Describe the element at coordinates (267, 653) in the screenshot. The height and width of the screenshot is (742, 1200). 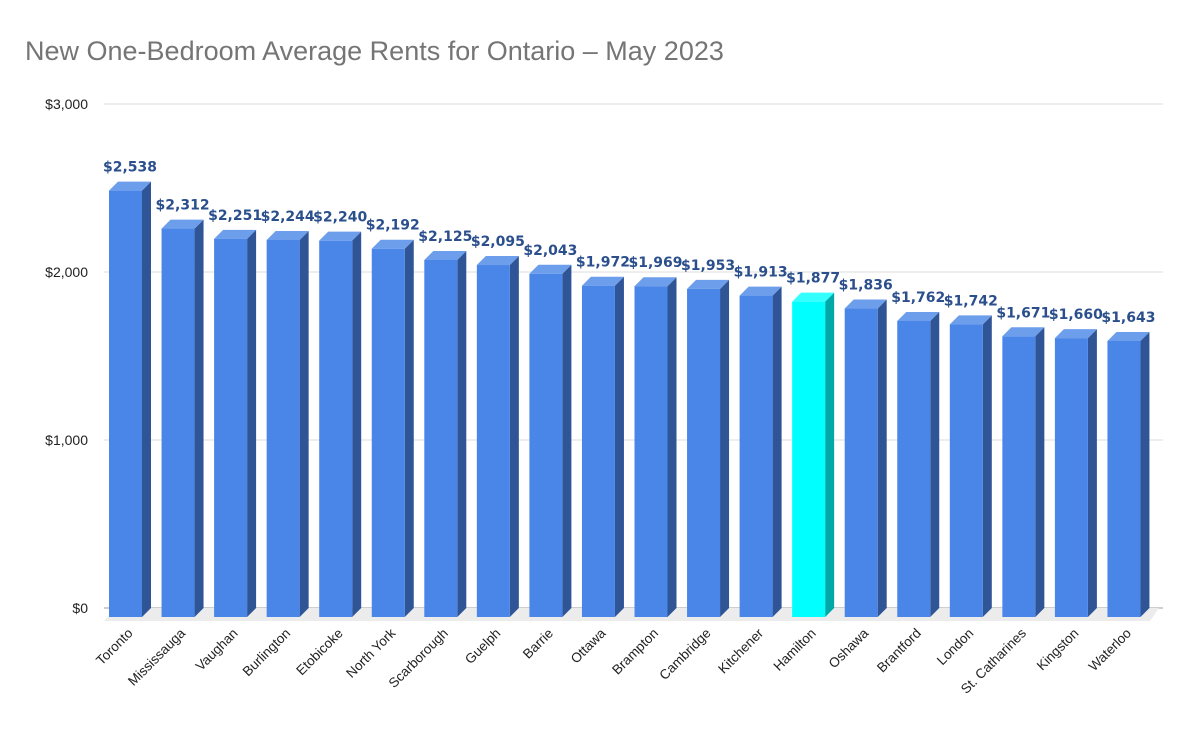
I see `x-tick-label: Burlington` at that location.